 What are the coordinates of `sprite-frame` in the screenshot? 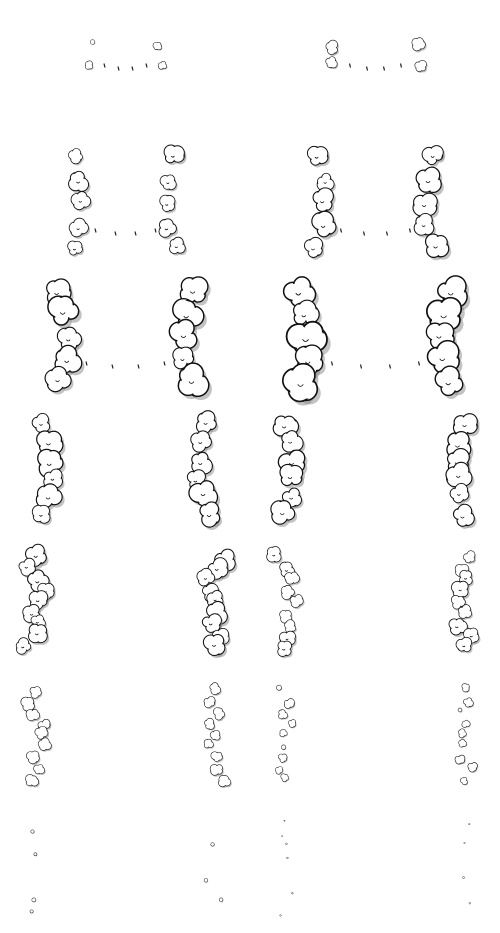 It's located at (126, 871).